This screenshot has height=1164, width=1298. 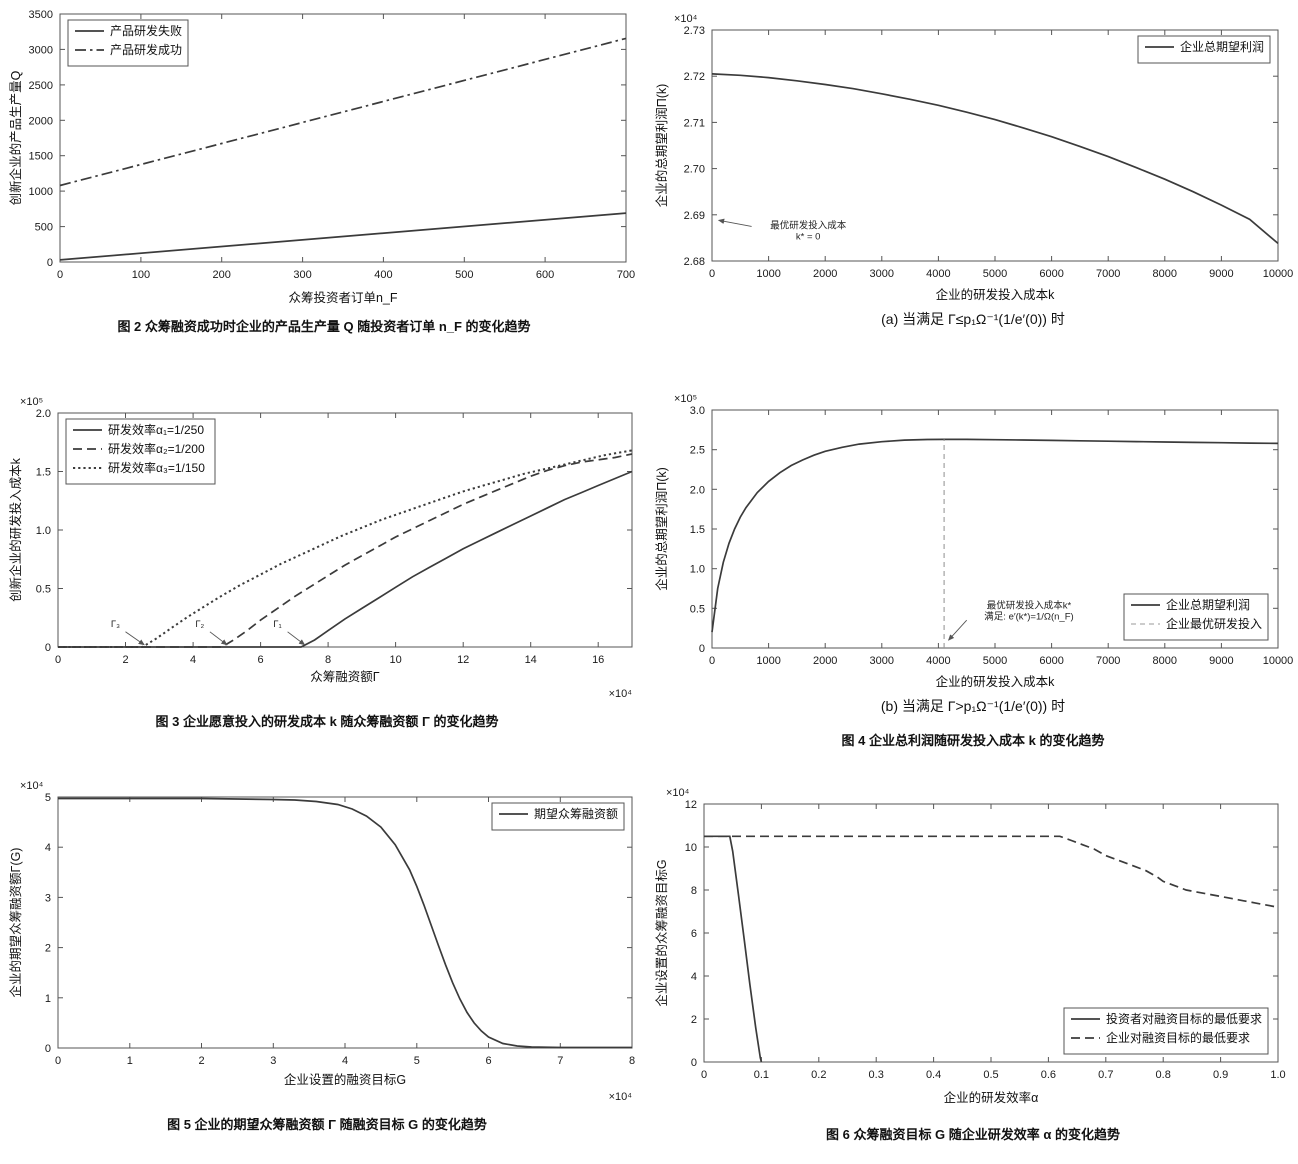 I want to click on y-tick-label: 3.0, so click(x=697, y=411).